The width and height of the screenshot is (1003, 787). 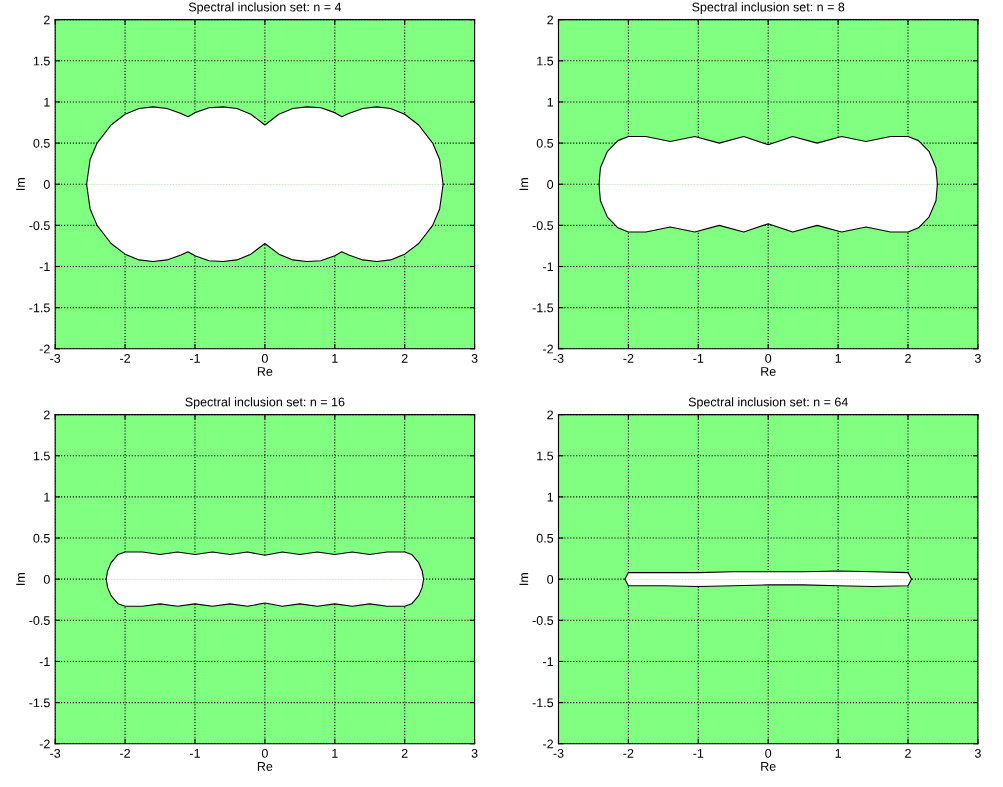 I want to click on chart-title: Spectral inclusion set: n = 16, so click(x=265, y=403).